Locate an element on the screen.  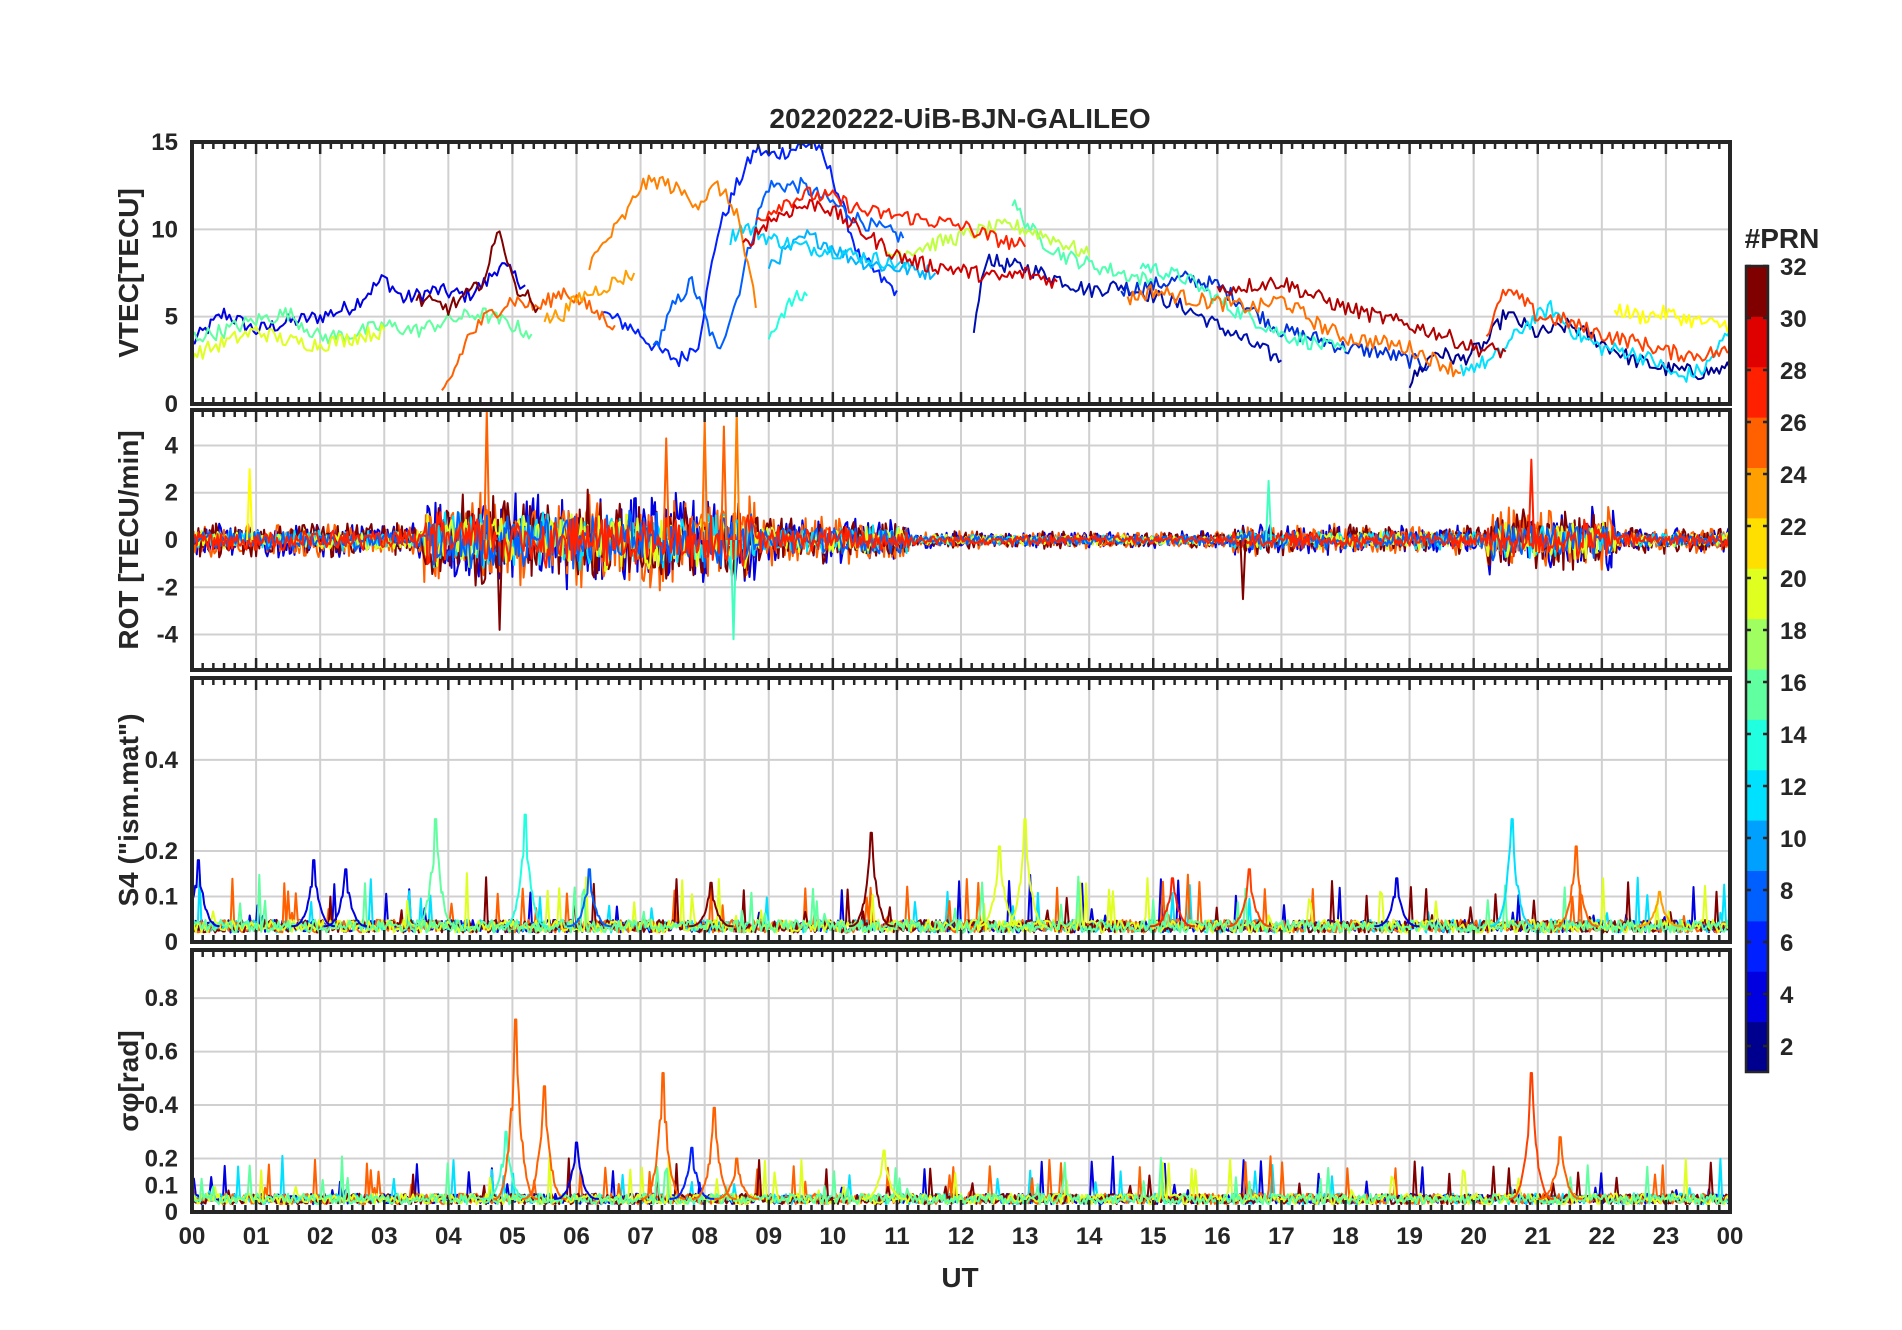
y-tick-label: 2 is located at coordinates (171, 493).